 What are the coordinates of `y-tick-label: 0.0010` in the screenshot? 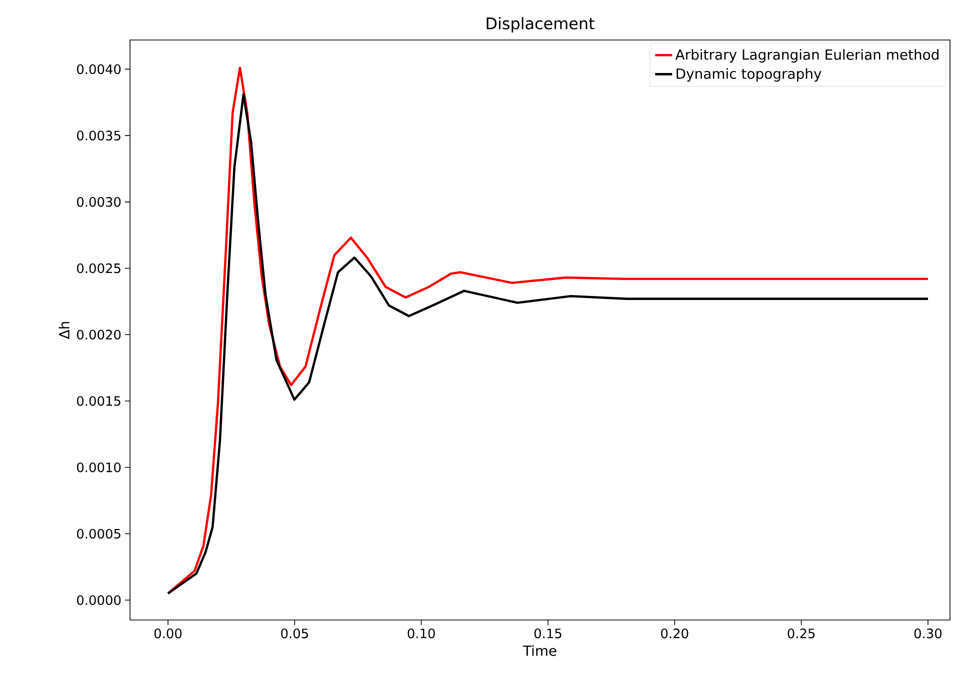 It's located at (99, 467).